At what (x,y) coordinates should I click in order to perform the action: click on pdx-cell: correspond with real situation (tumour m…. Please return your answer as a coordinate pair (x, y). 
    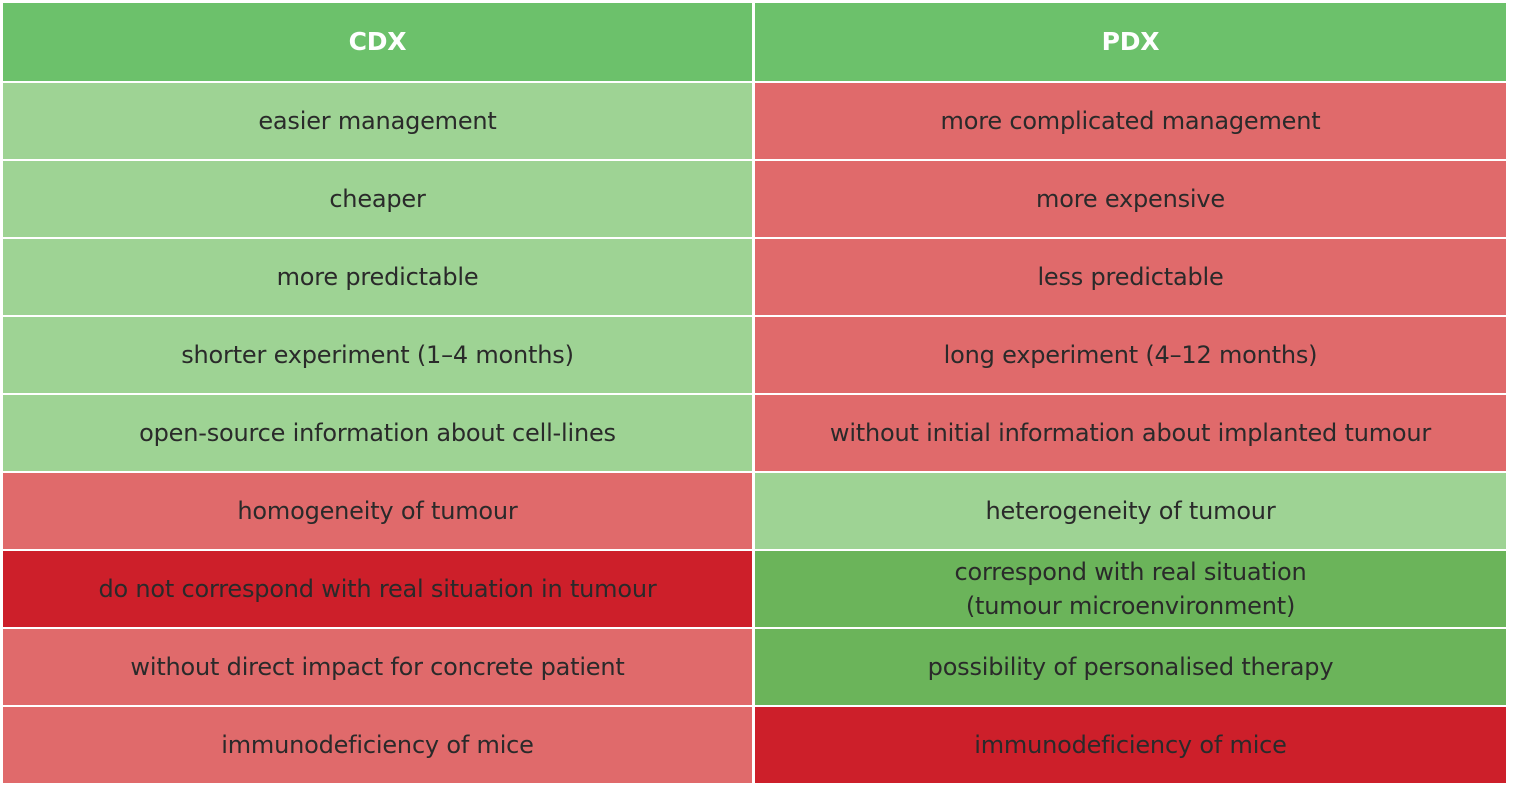
    Looking at the image, I should click on (1130, 589).